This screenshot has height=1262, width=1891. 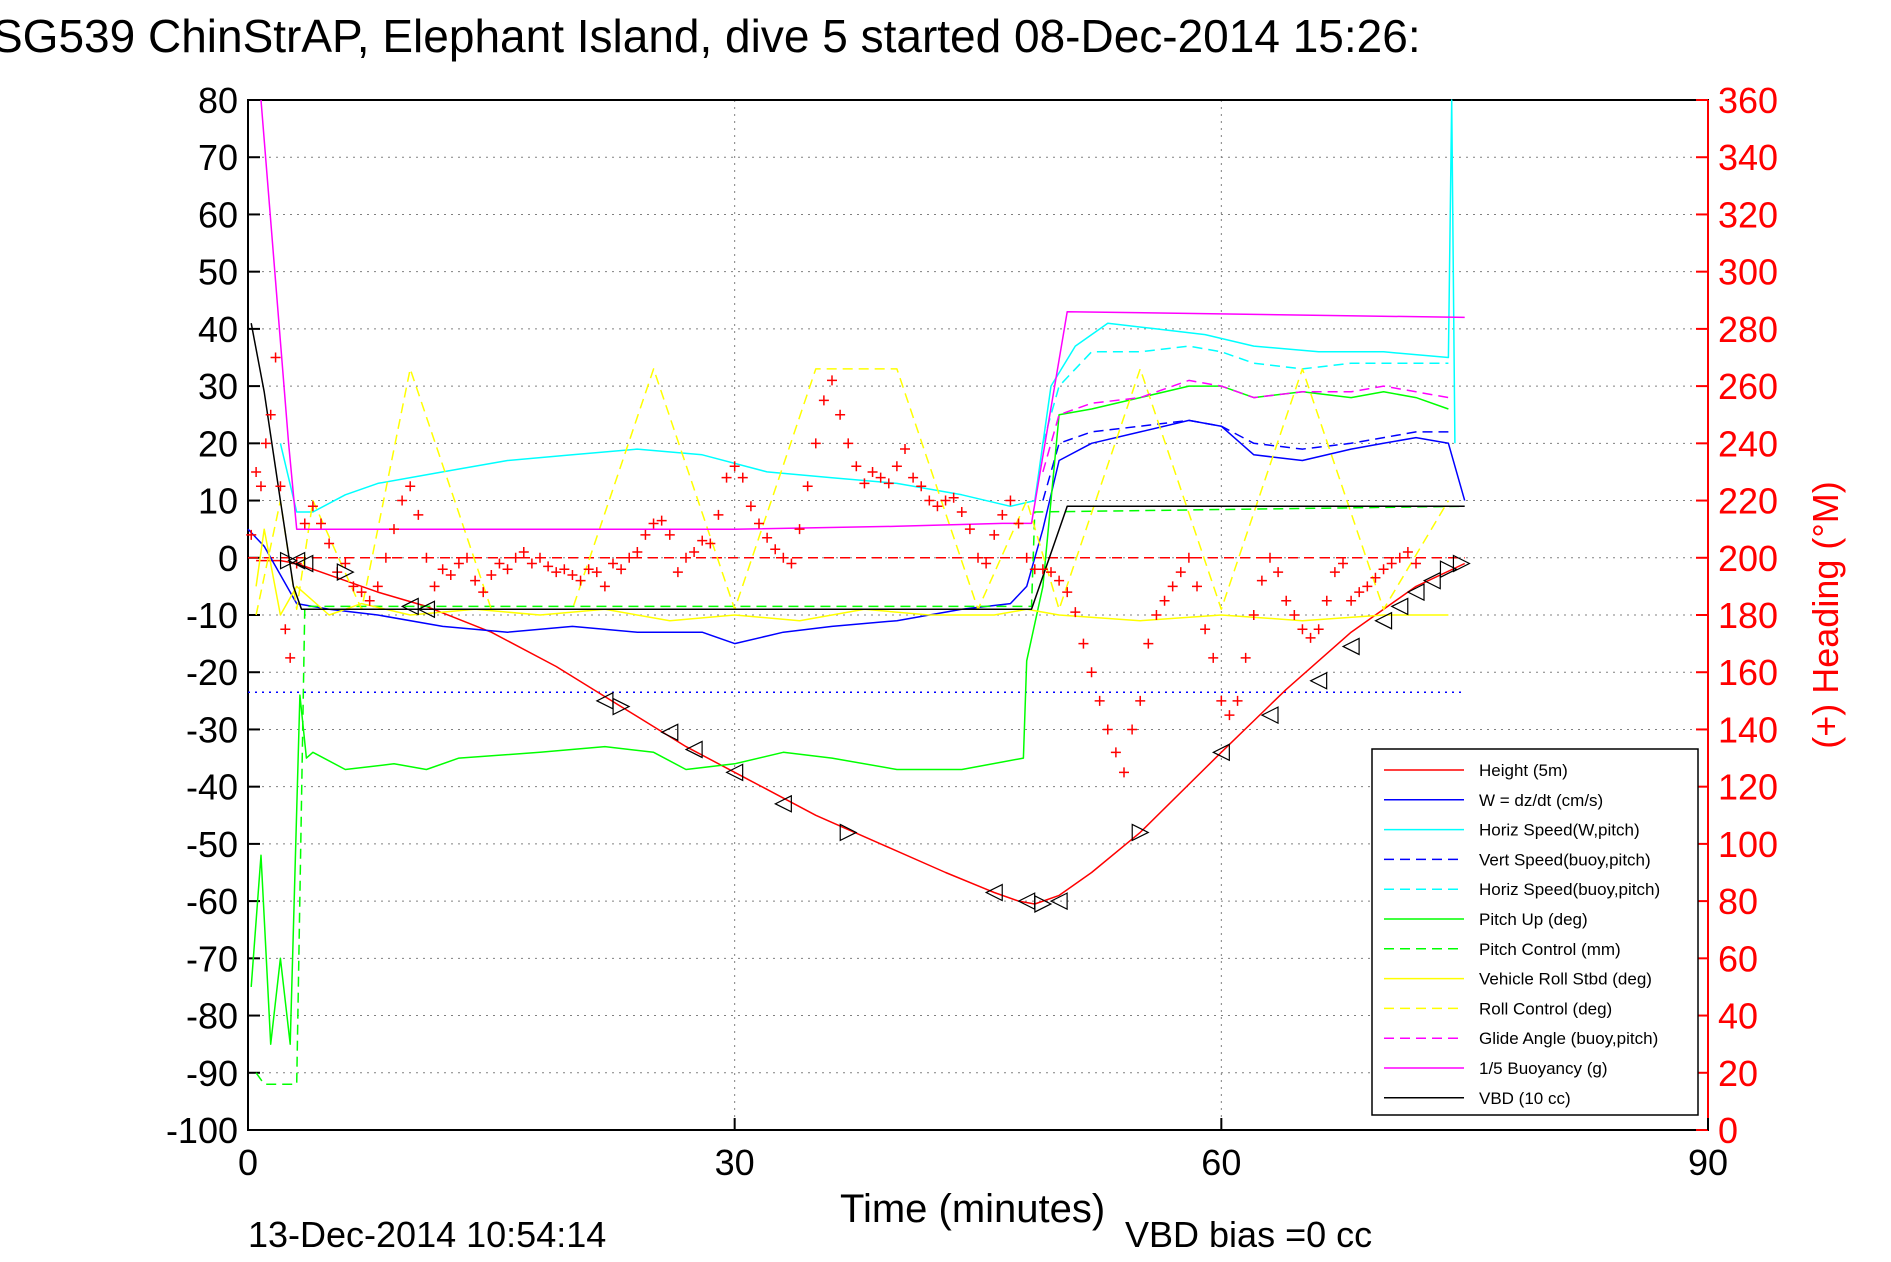 I want to click on right-tick-label: 240, so click(x=1748, y=443).